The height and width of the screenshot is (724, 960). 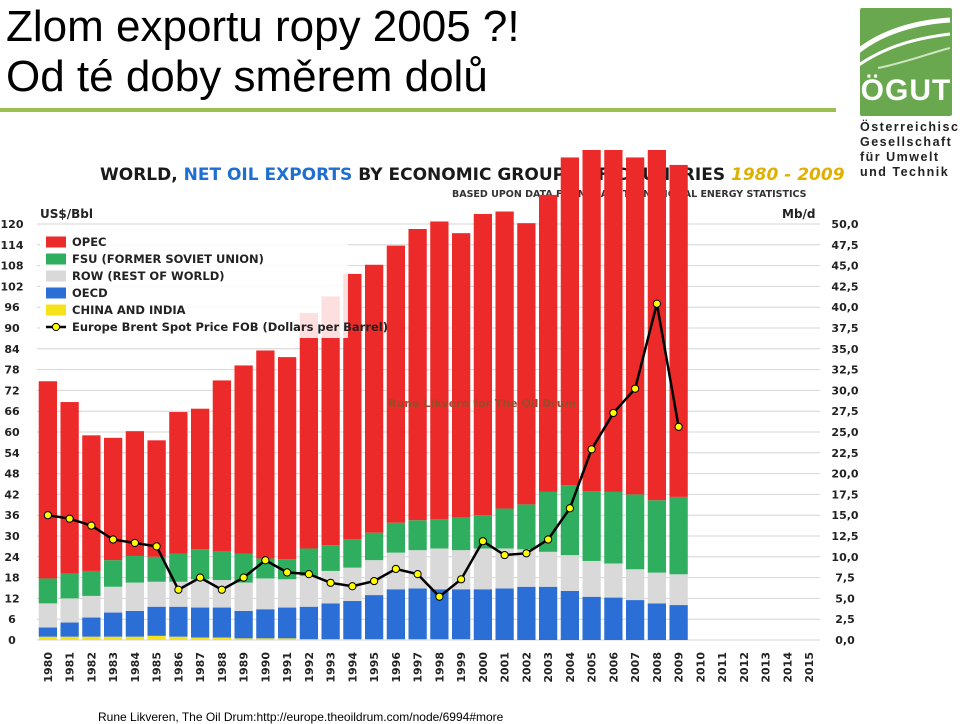 I want to click on left-tick-label: 12, so click(x=11, y=598).